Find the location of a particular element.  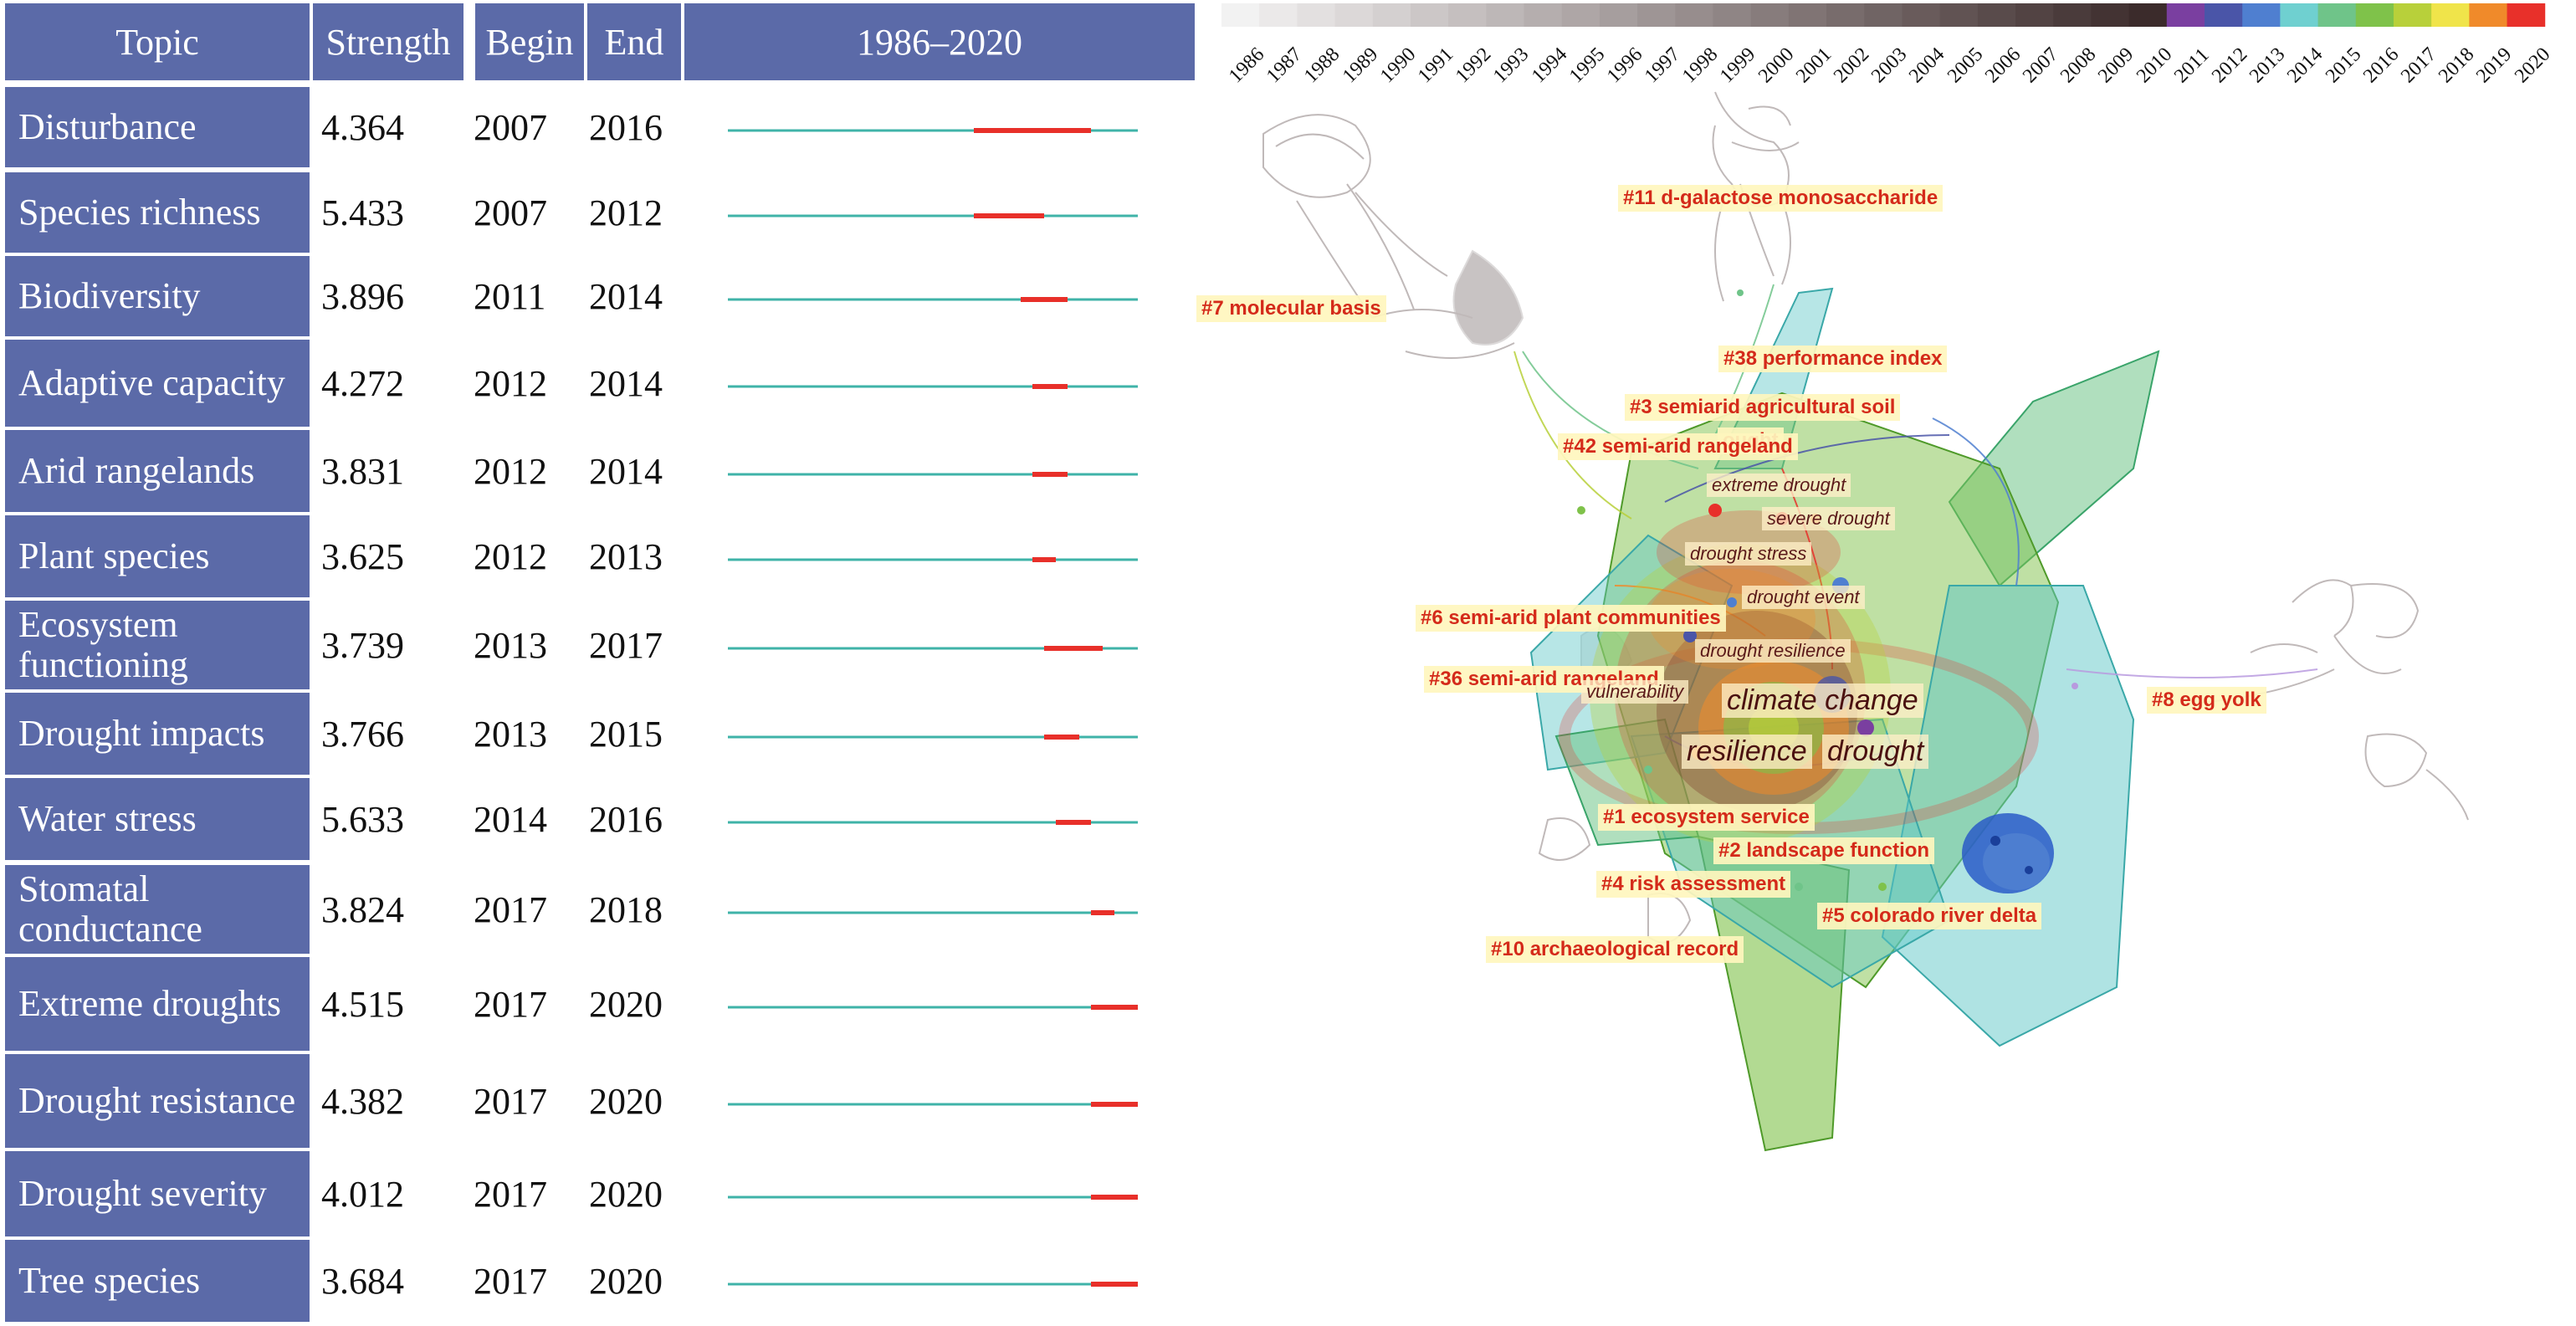

end-cell: 2018 is located at coordinates (626, 909).